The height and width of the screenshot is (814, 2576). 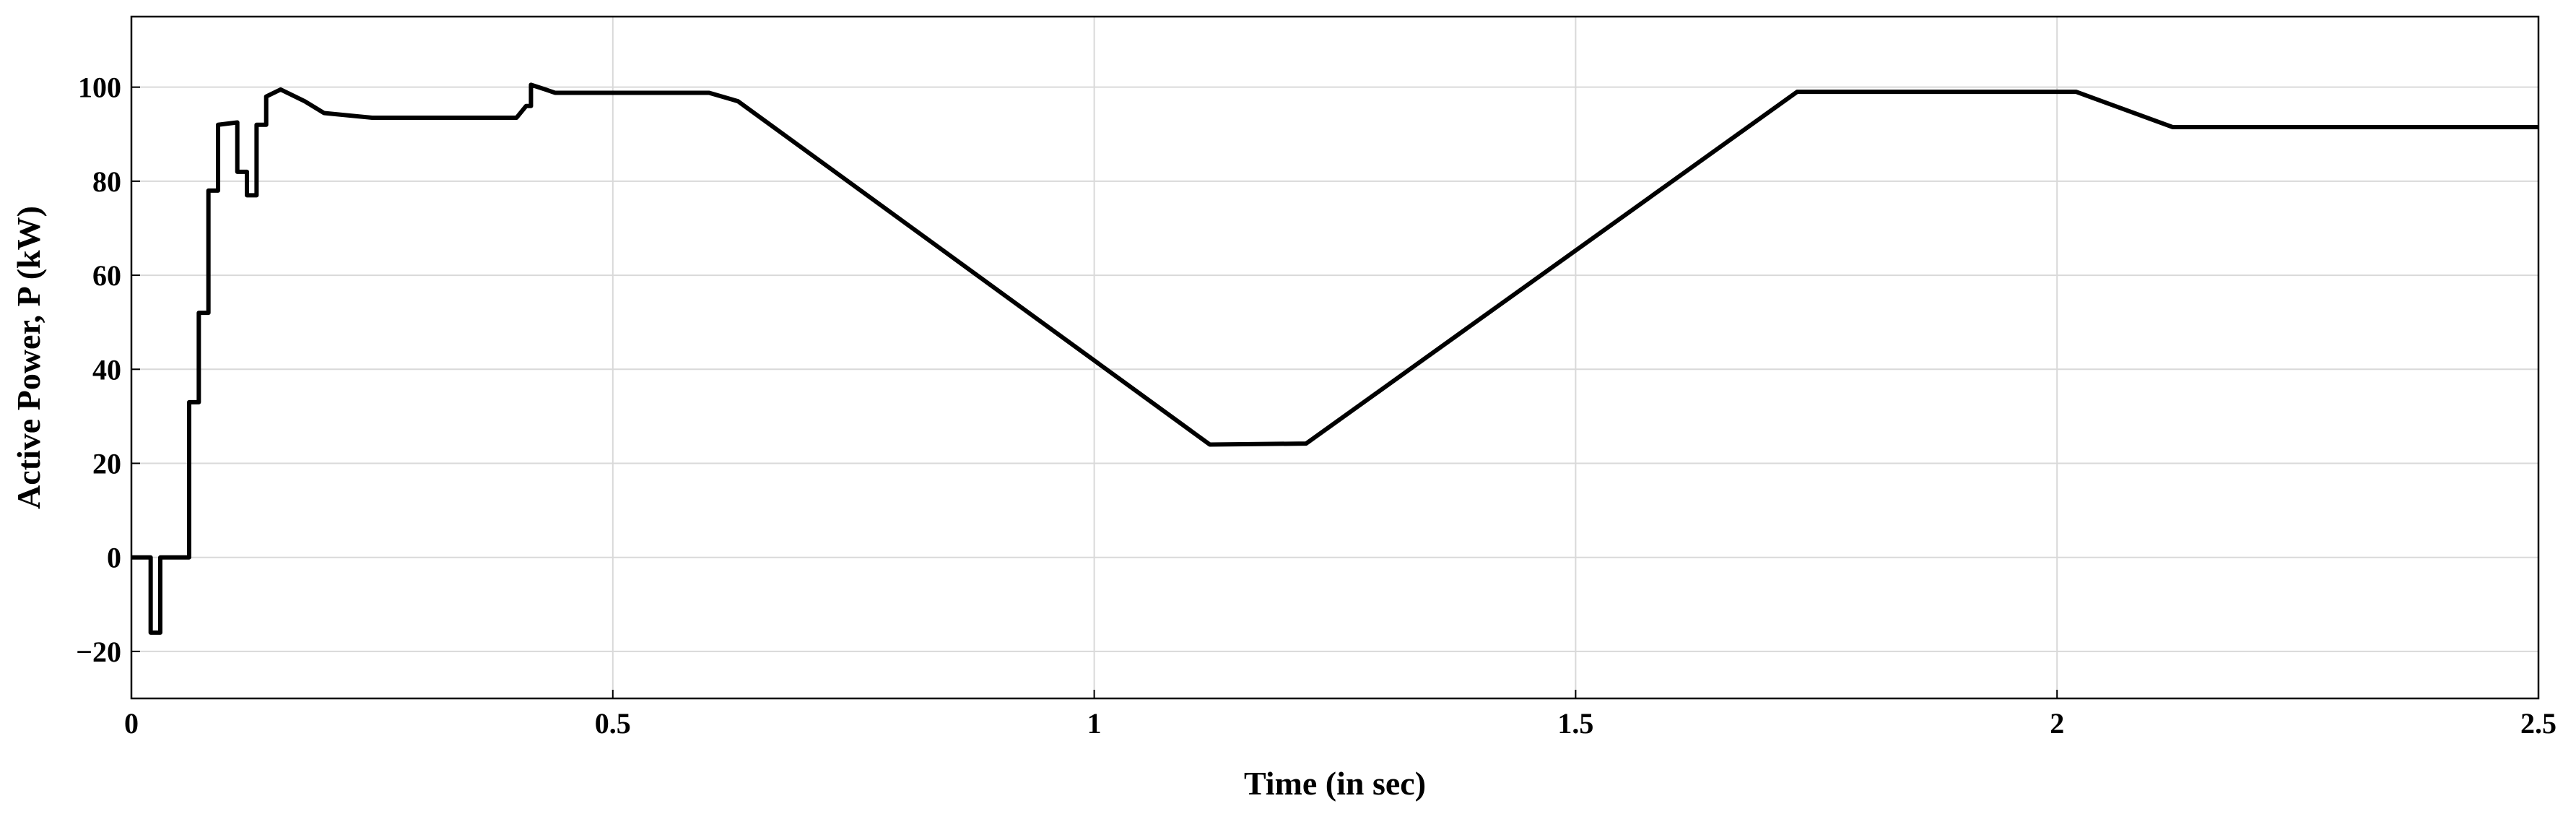 I want to click on x-tick-label: 2, so click(x=2057, y=723).